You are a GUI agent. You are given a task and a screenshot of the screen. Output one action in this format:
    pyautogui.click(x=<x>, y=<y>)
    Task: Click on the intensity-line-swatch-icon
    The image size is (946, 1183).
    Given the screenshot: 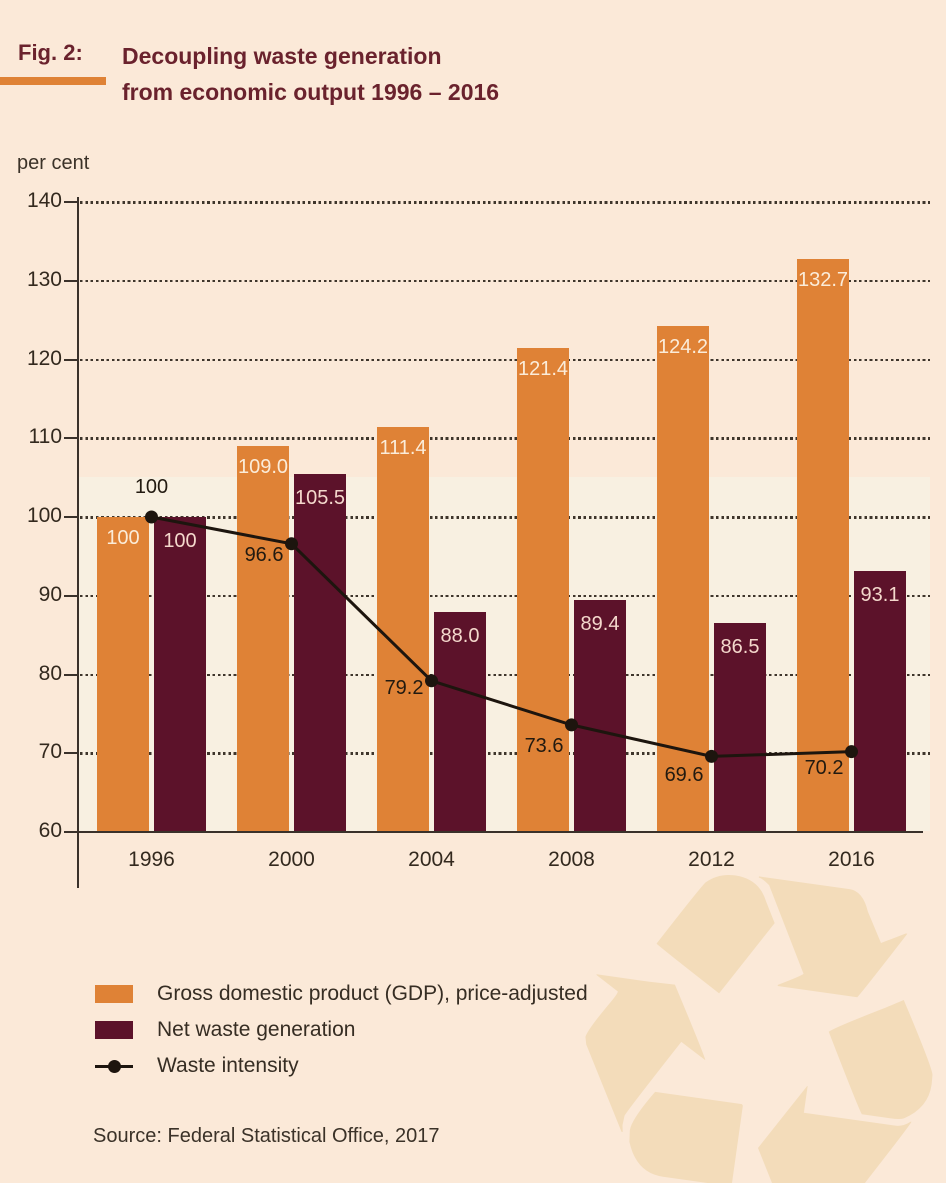 What is the action you would take?
    pyautogui.click(x=114, y=1066)
    